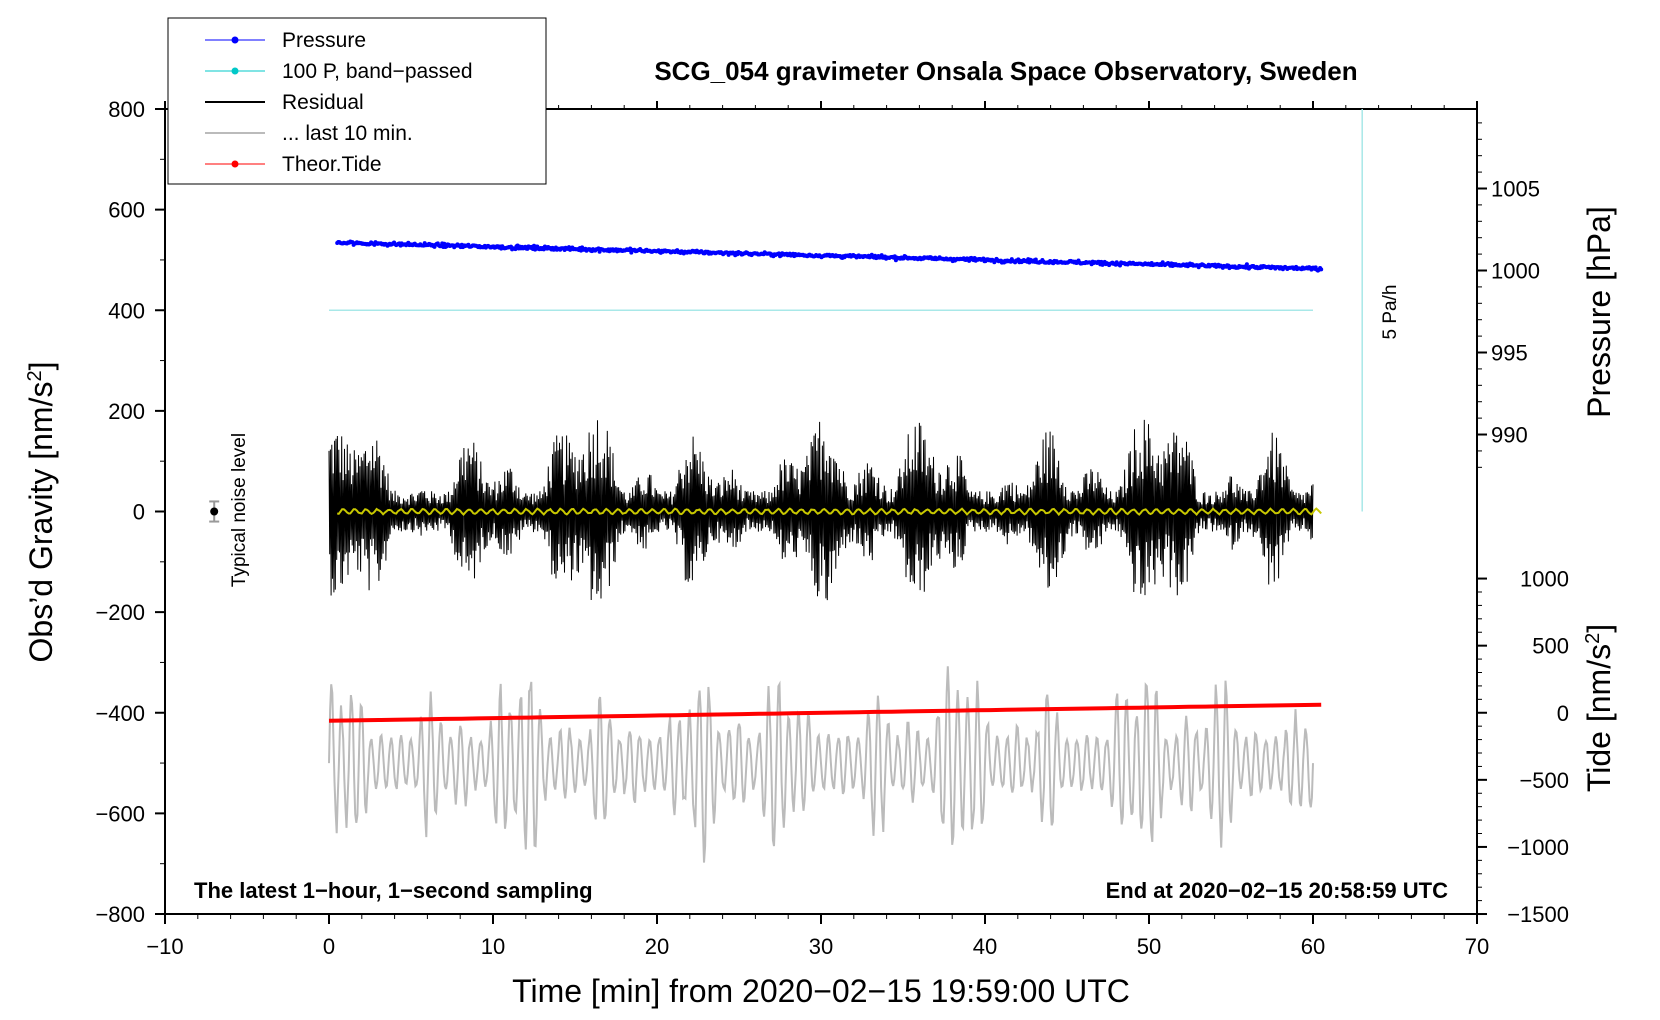 Image resolution: width=1660 pixels, height=1020 pixels. I want to click on theoretical-tide-line, so click(825, 712).